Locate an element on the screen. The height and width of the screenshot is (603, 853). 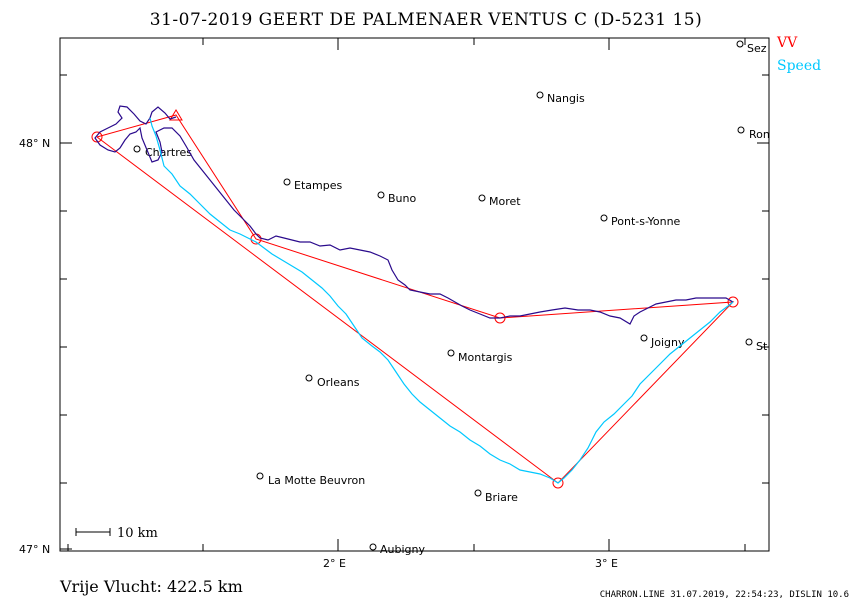
town-label-st: St is located at coordinates (762, 346).